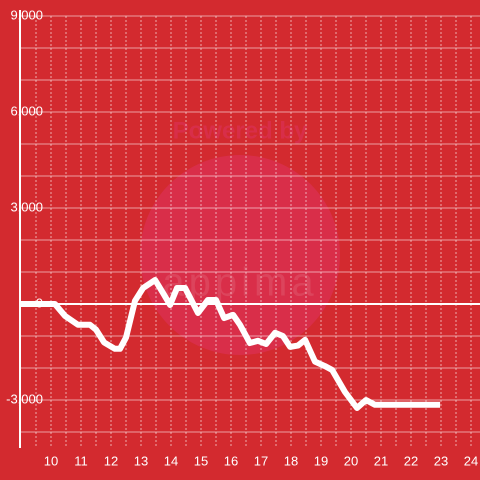 Image resolution: width=480 pixels, height=480 pixels. I want to click on watermark-text: Powered by, so click(240, 130).